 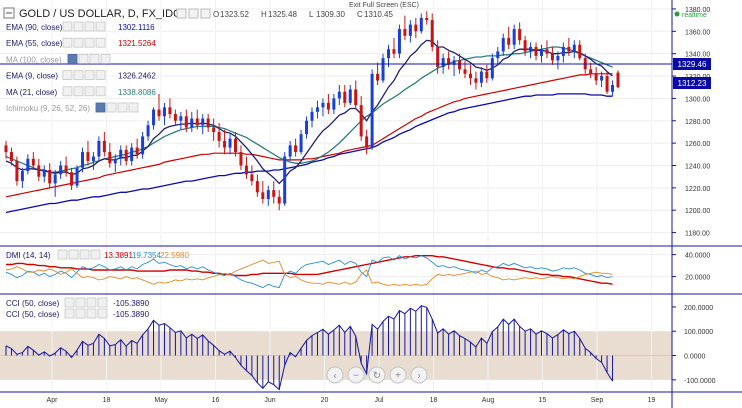 I want to click on cci-legend-icon, so click(x=91, y=313).